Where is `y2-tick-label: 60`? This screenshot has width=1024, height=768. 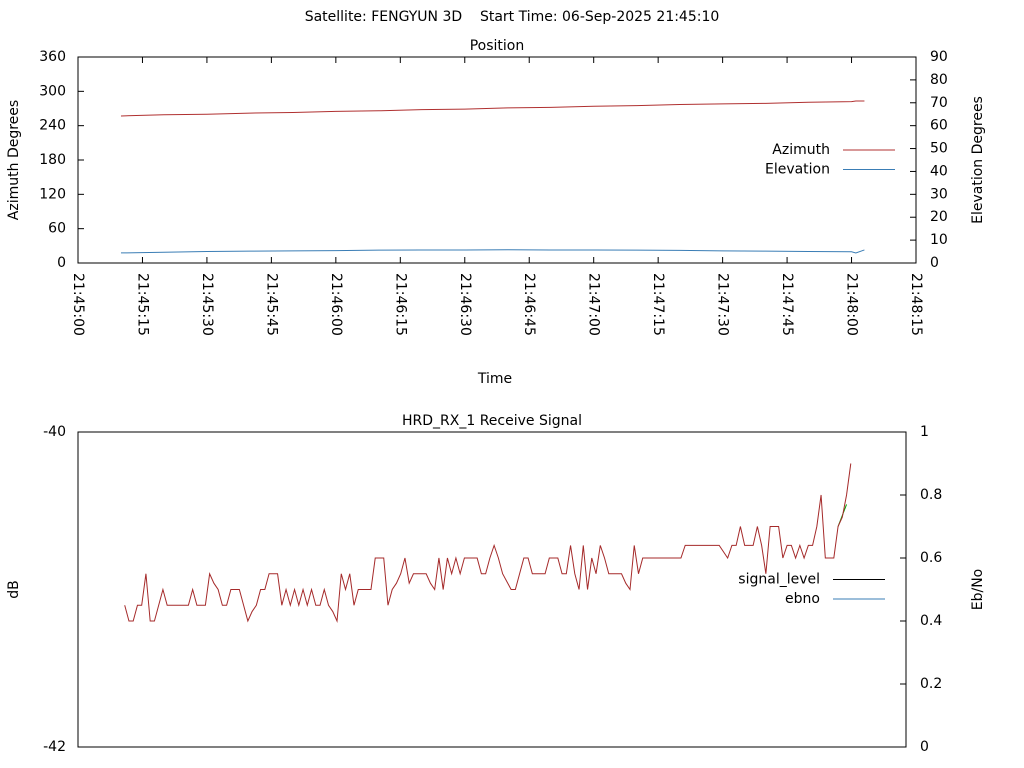
y2-tick-label: 60 is located at coordinates (939, 126).